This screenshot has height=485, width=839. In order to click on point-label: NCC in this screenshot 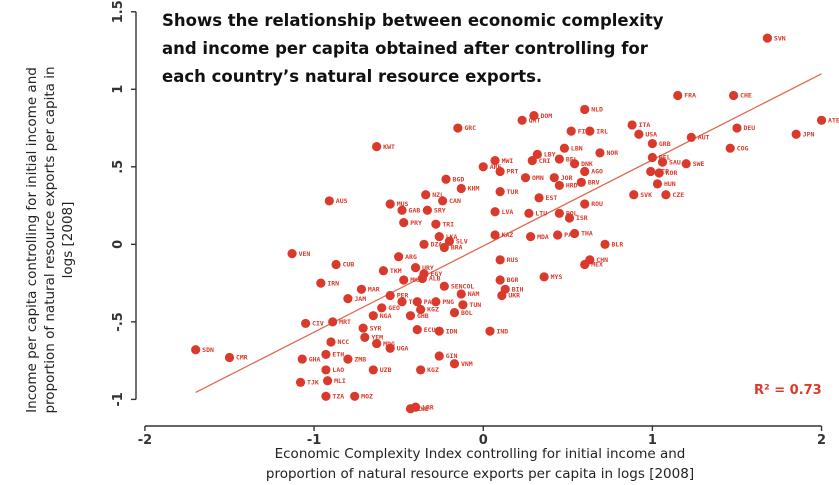, I will do `click(343, 342)`.